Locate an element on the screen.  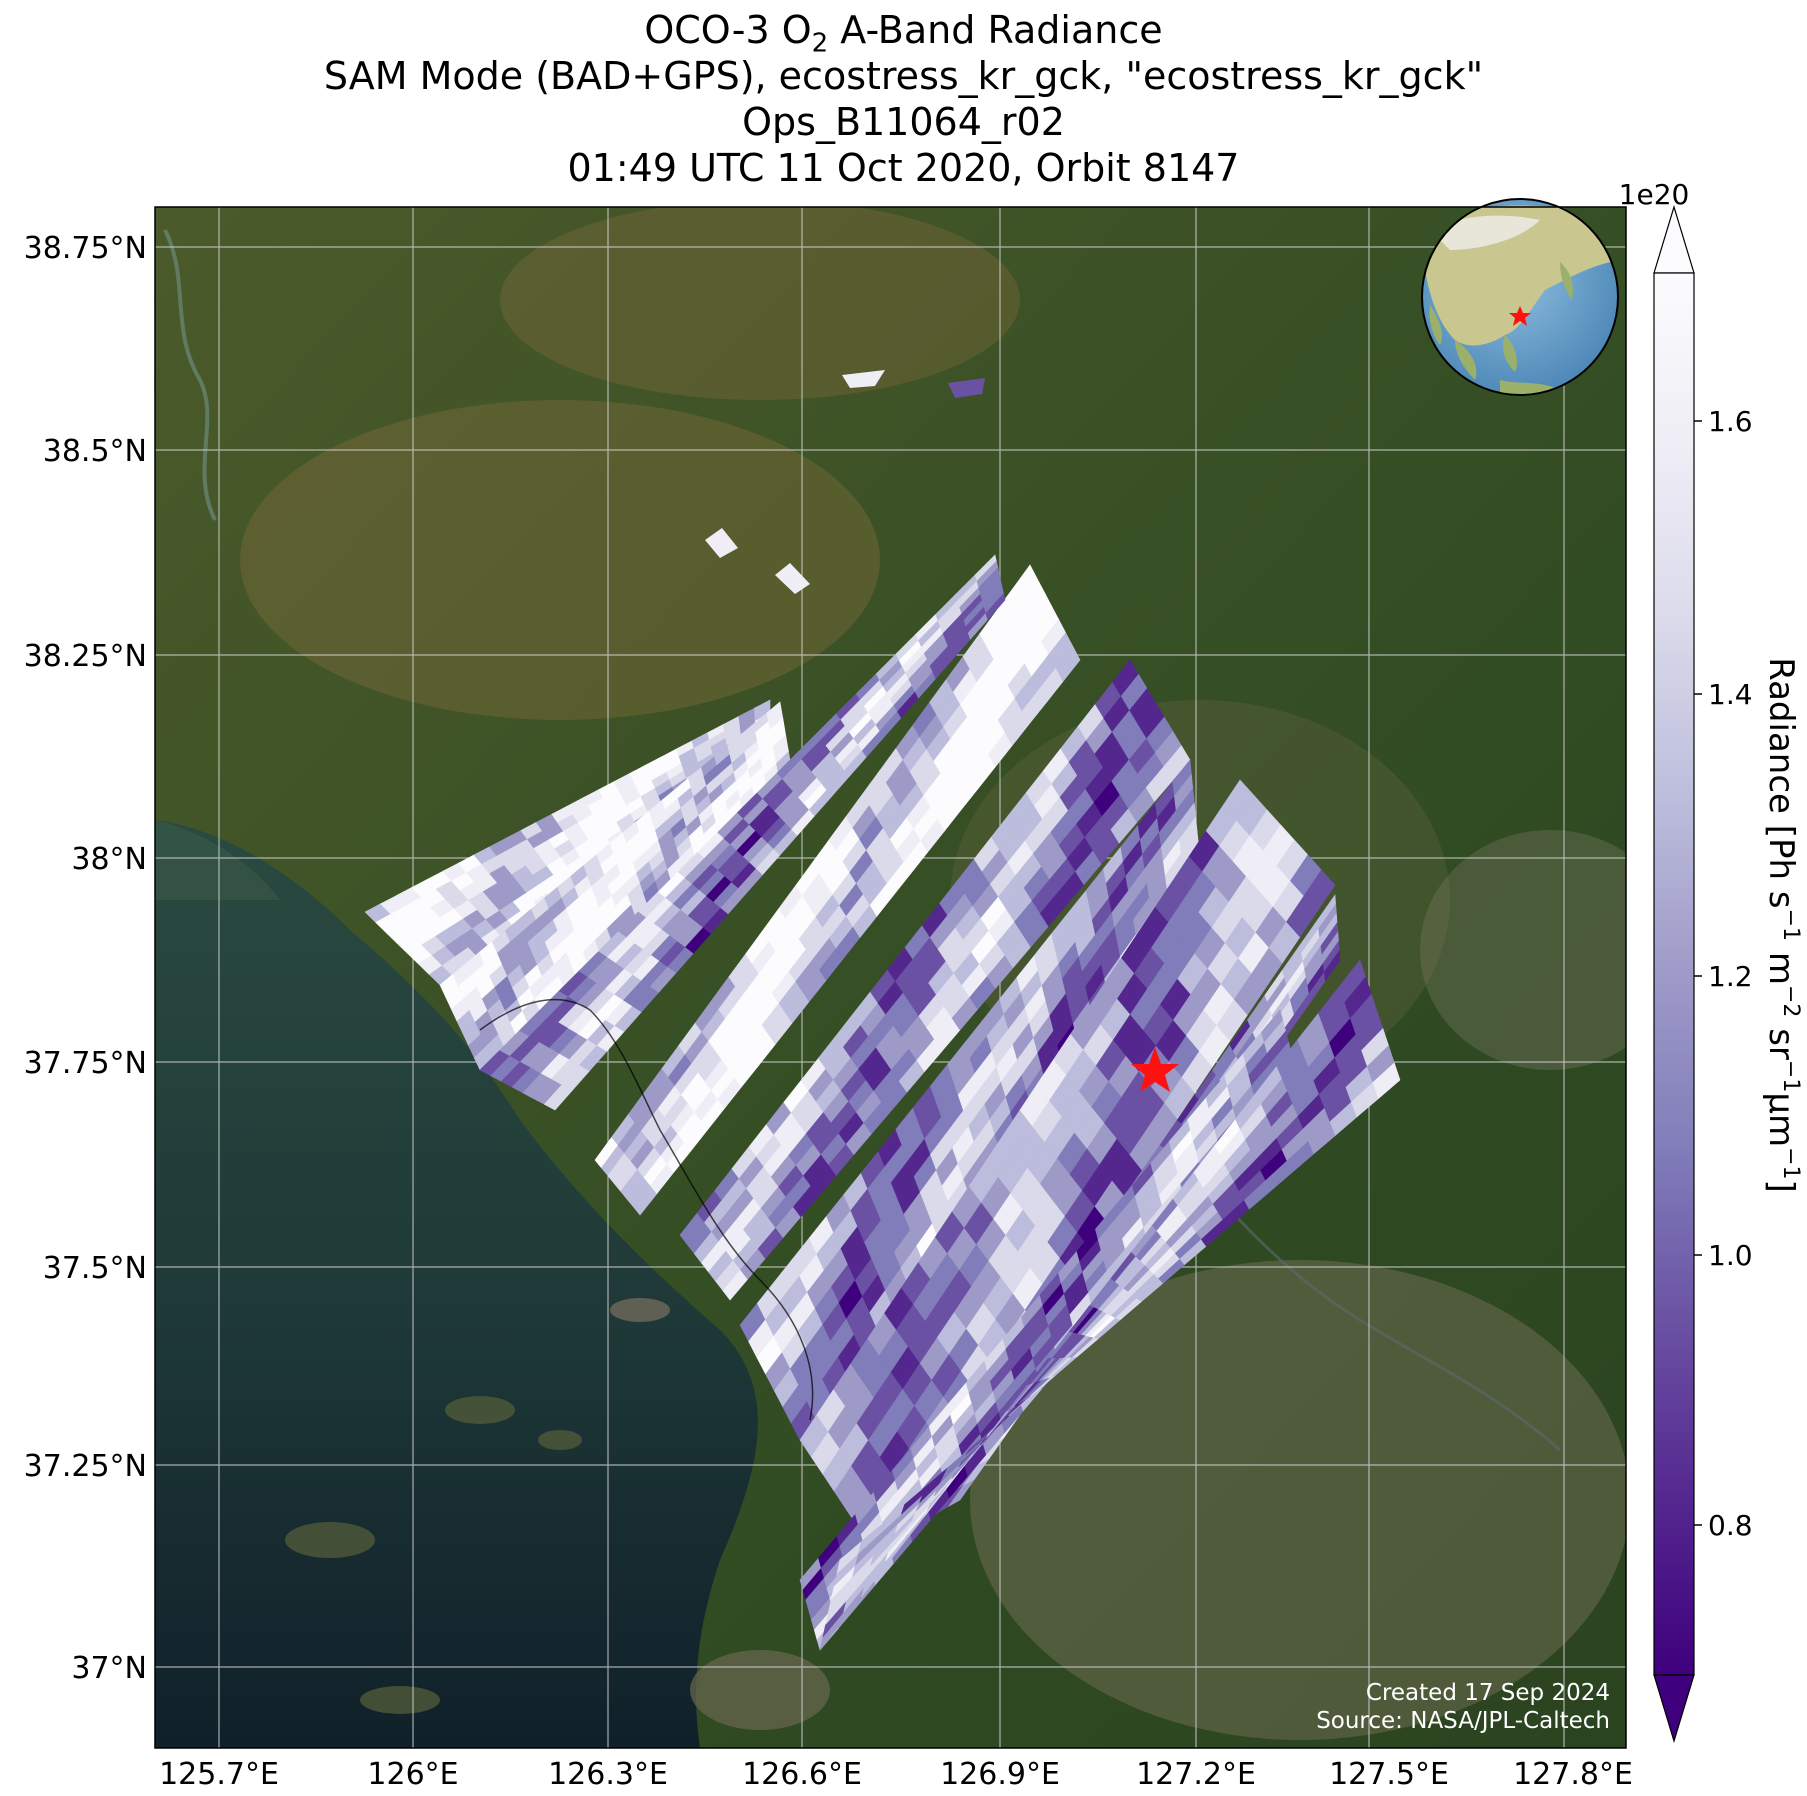
credit-source: Source: NASA/JPL-Caltech is located at coordinates (1463, 1721).